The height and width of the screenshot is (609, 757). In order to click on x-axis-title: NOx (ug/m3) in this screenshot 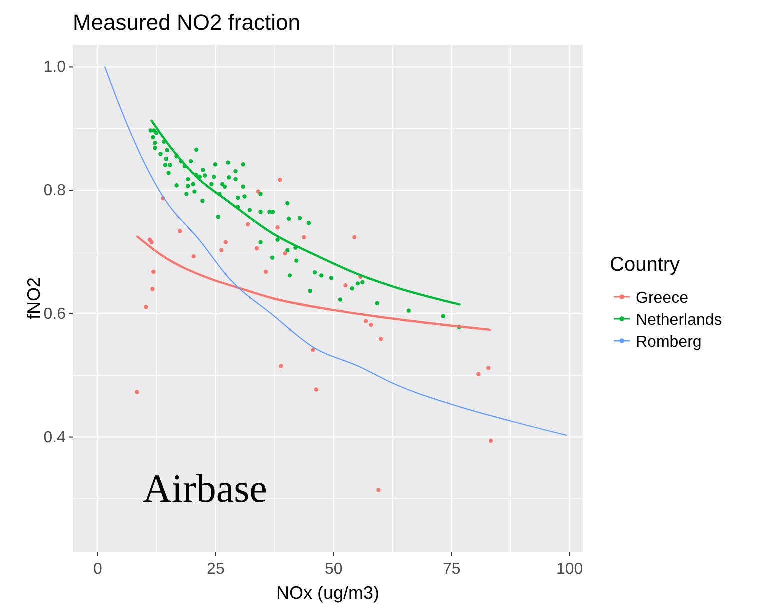, I will do `click(328, 593)`.